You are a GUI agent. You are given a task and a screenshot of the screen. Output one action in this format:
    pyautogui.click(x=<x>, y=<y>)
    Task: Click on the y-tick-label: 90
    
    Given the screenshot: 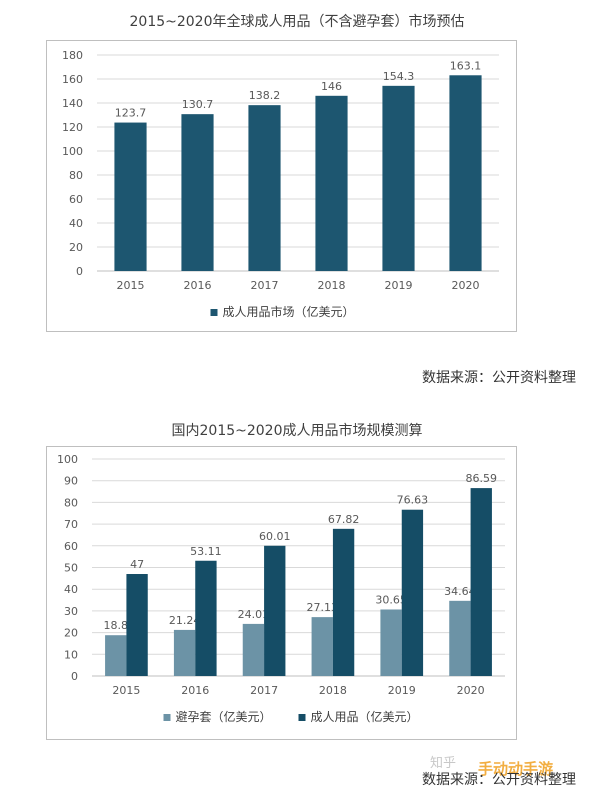 What is the action you would take?
    pyautogui.click(x=71, y=481)
    